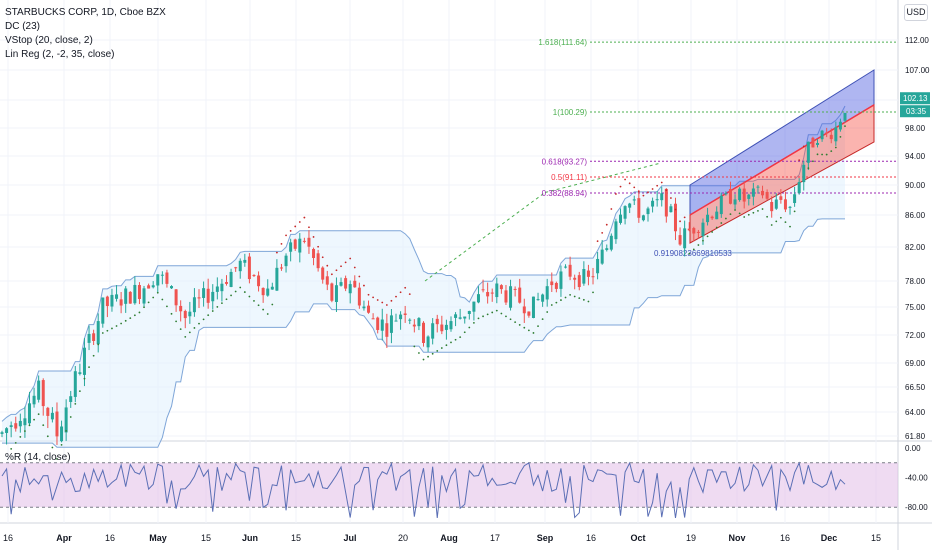 Image resolution: width=932 pixels, height=550 pixels. Describe the element at coordinates (916, 12) in the screenshot. I see `currency-badge: USD` at that location.